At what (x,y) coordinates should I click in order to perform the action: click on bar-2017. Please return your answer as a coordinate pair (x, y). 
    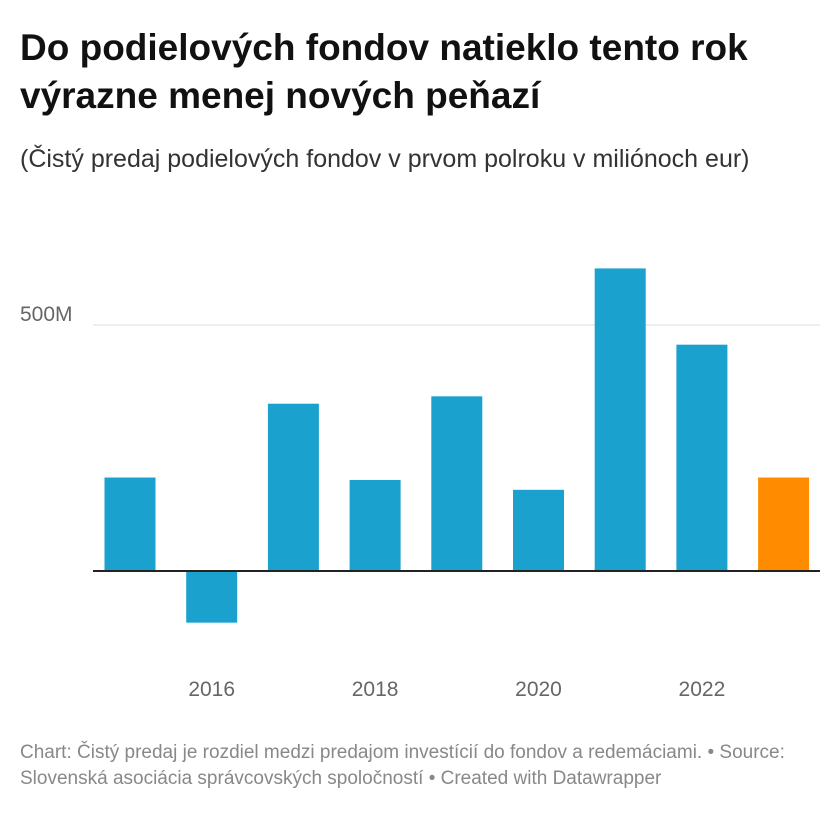
    Looking at the image, I should click on (293, 487).